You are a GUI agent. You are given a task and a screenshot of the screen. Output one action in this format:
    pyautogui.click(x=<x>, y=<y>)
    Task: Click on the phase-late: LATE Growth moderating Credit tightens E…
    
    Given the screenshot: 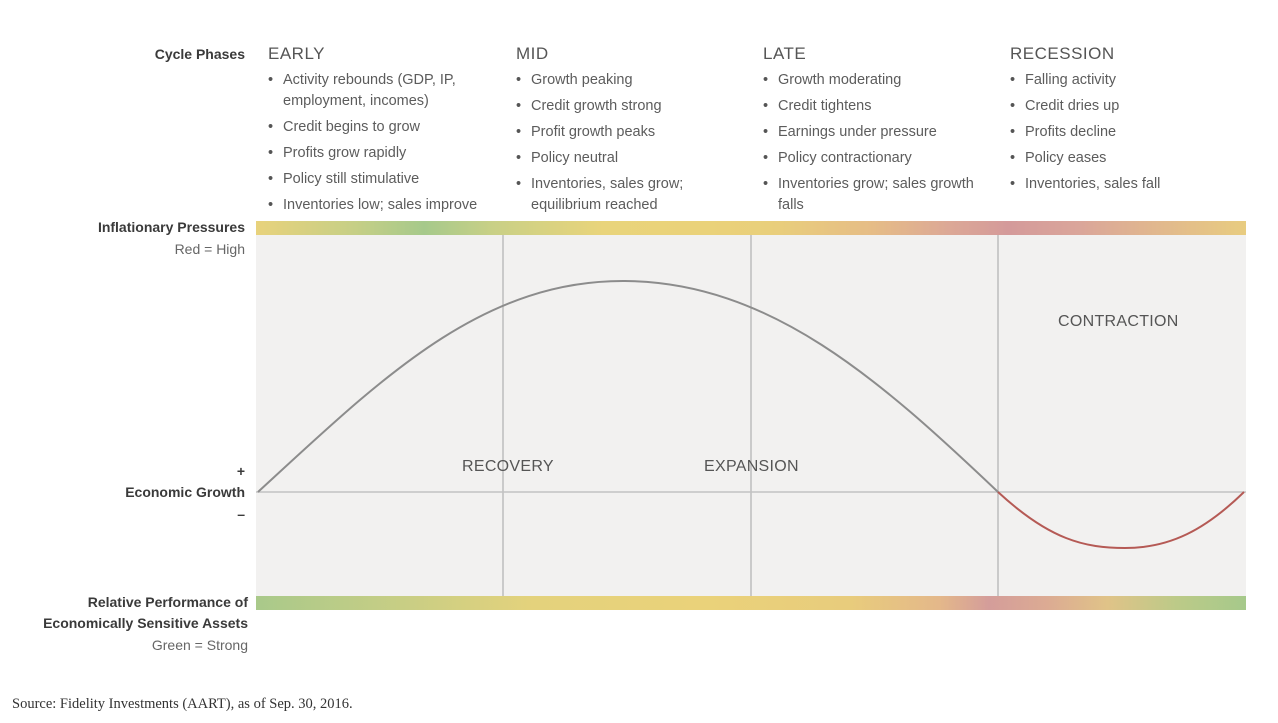 What is the action you would take?
    pyautogui.click(x=883, y=132)
    